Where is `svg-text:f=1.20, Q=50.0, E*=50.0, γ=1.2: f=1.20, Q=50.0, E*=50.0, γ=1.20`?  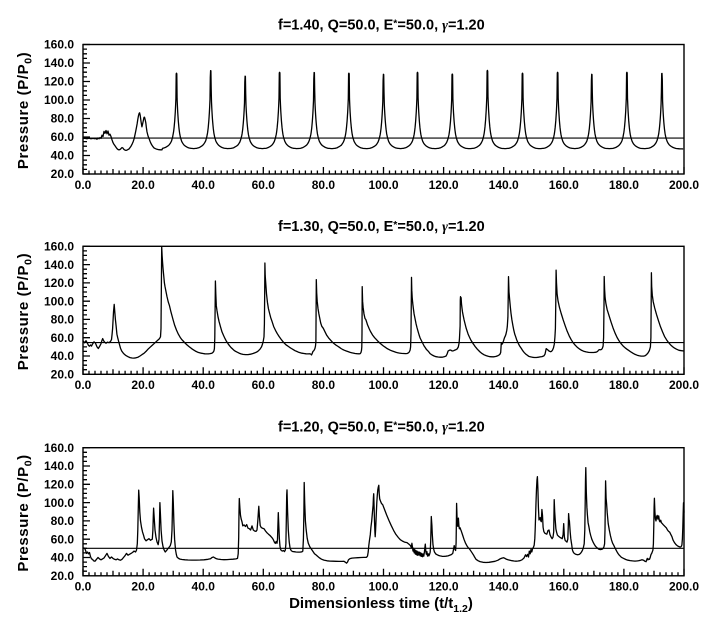
svg-text:f=1.20, Q=50.0, E*=50.0, γ=1.2: f=1.20, Q=50.0, E*=50.0, γ=1.20 is located at coordinates (381, 428).